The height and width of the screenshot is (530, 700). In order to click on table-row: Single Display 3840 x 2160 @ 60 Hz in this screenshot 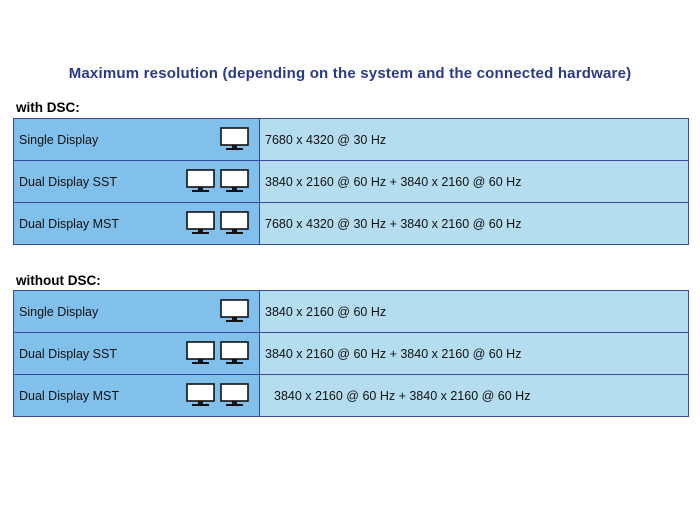, I will do `click(351, 311)`.